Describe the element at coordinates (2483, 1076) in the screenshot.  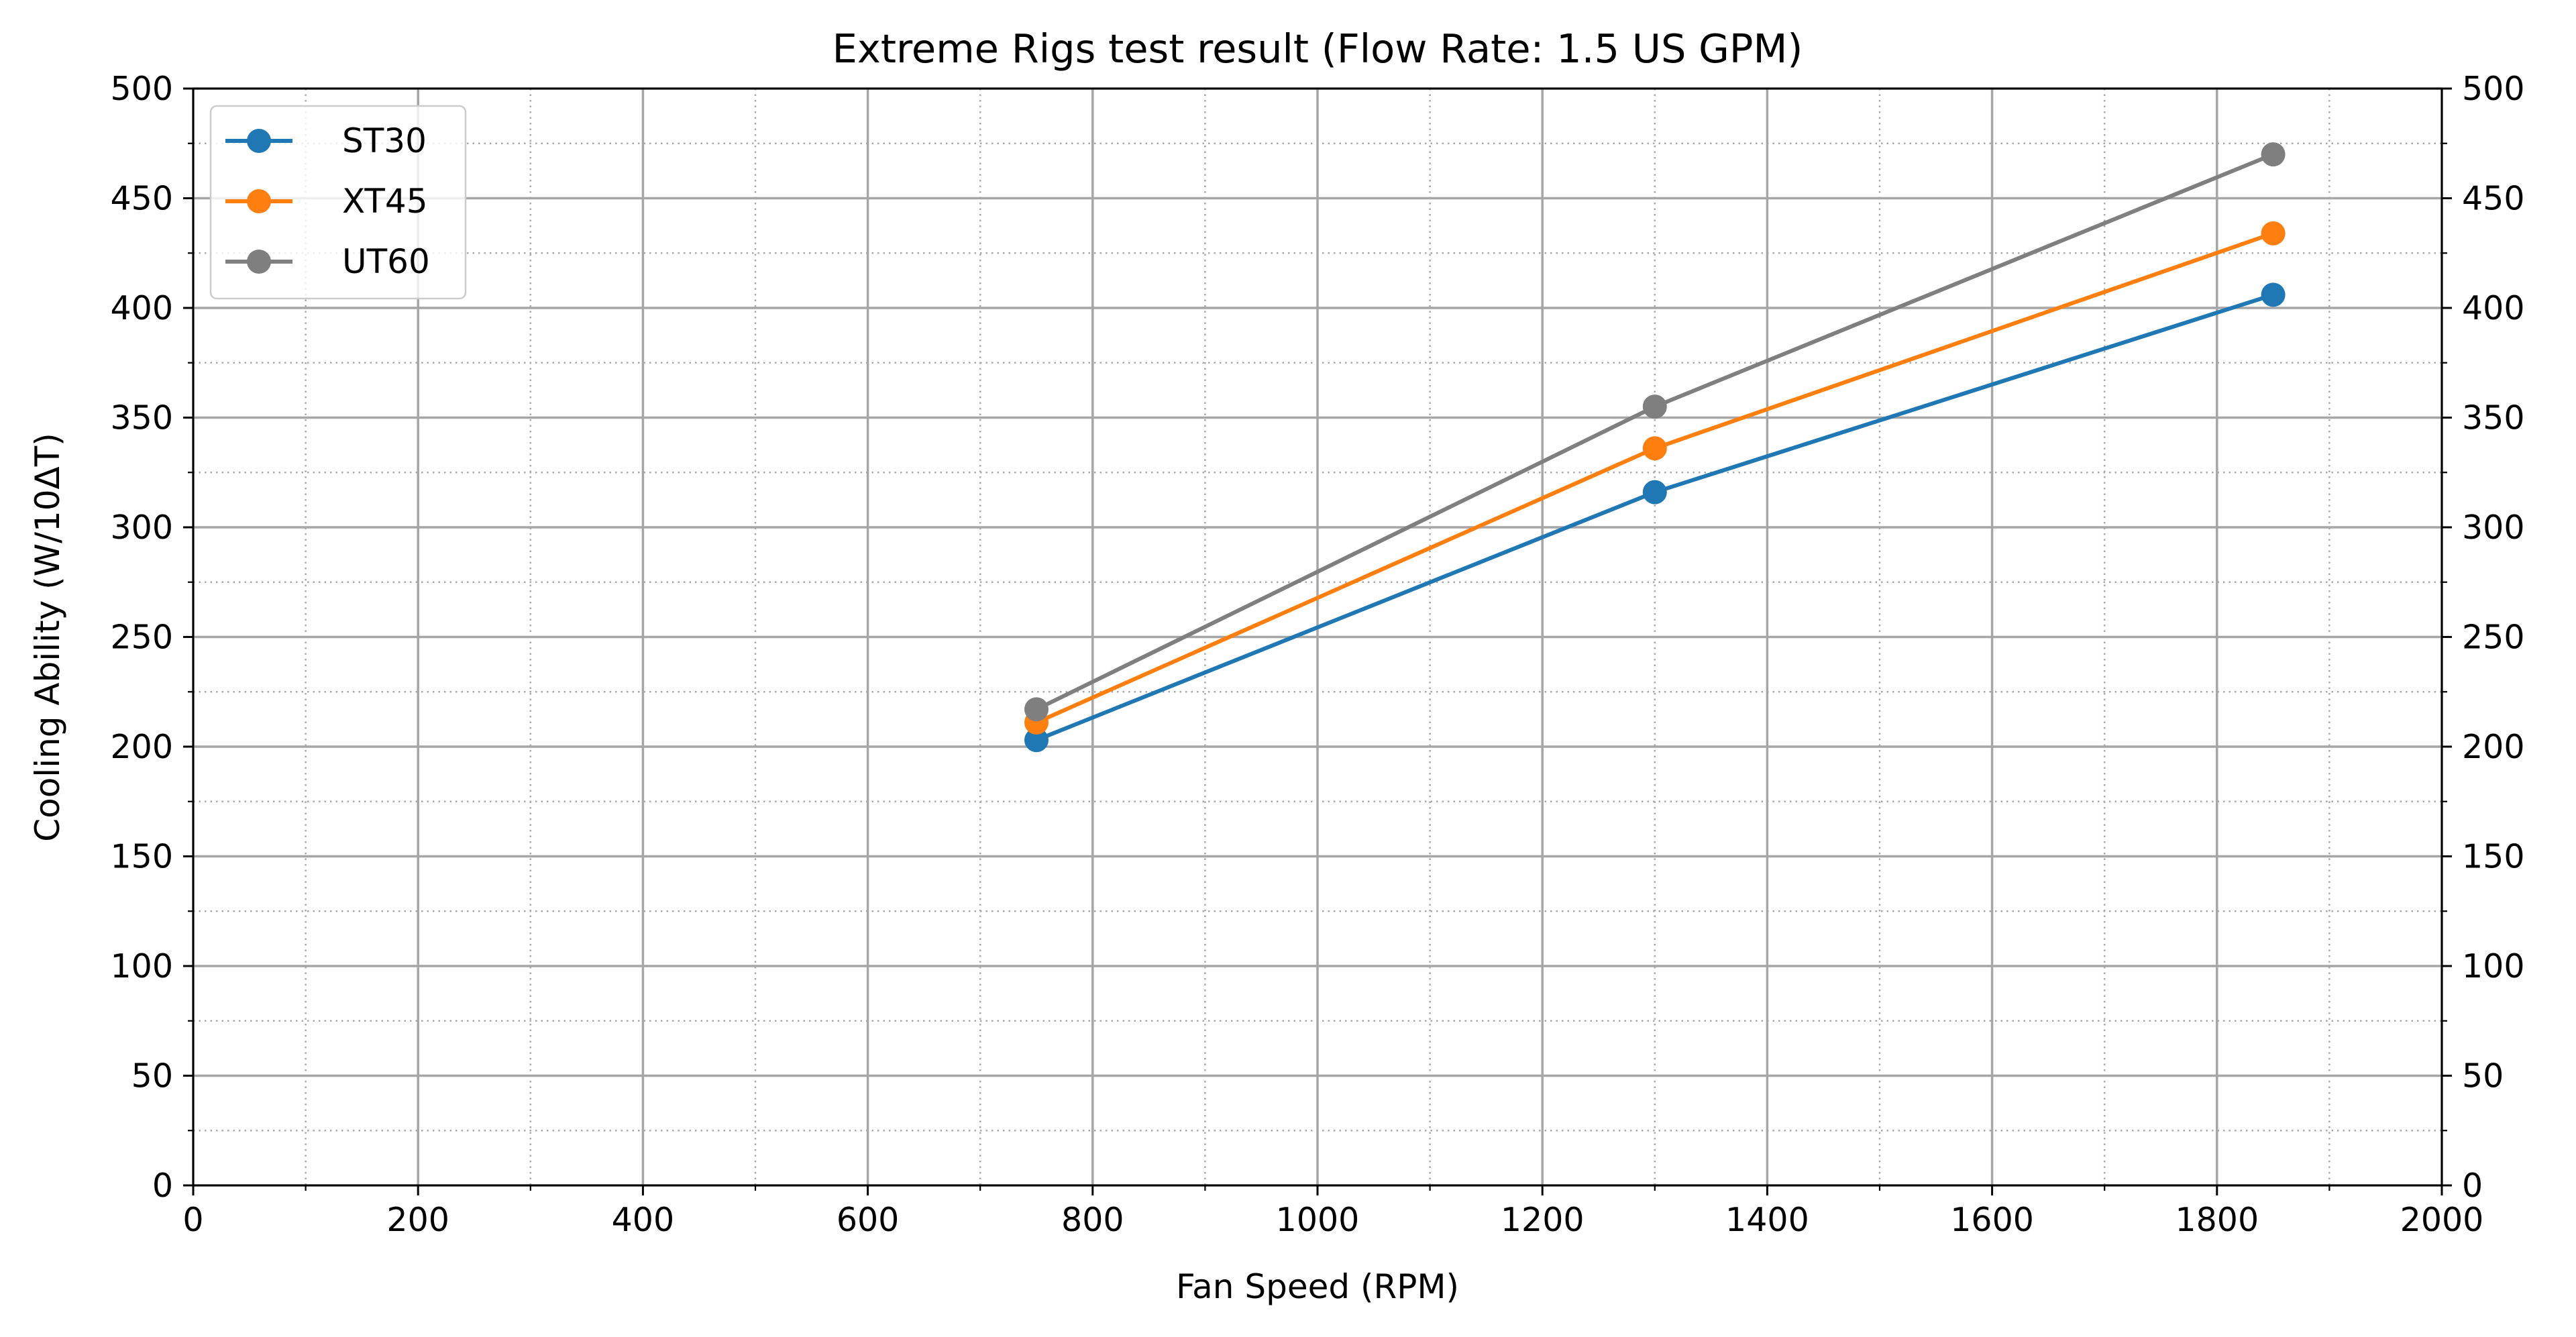
I see `y-tick-label-right: 50` at that location.